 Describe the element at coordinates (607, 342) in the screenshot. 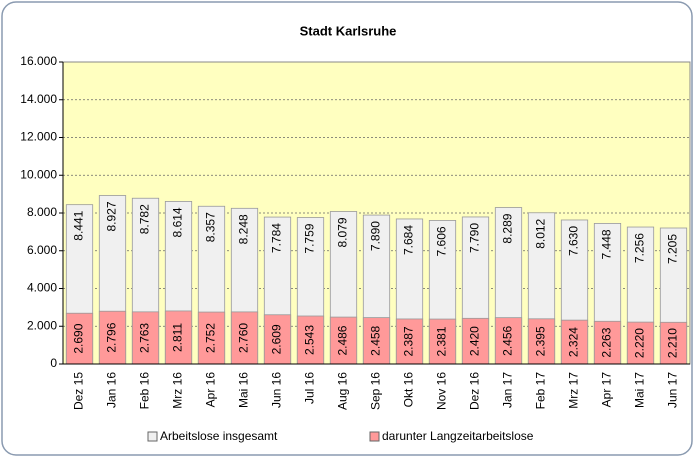

I see `value-label: 2.263` at that location.